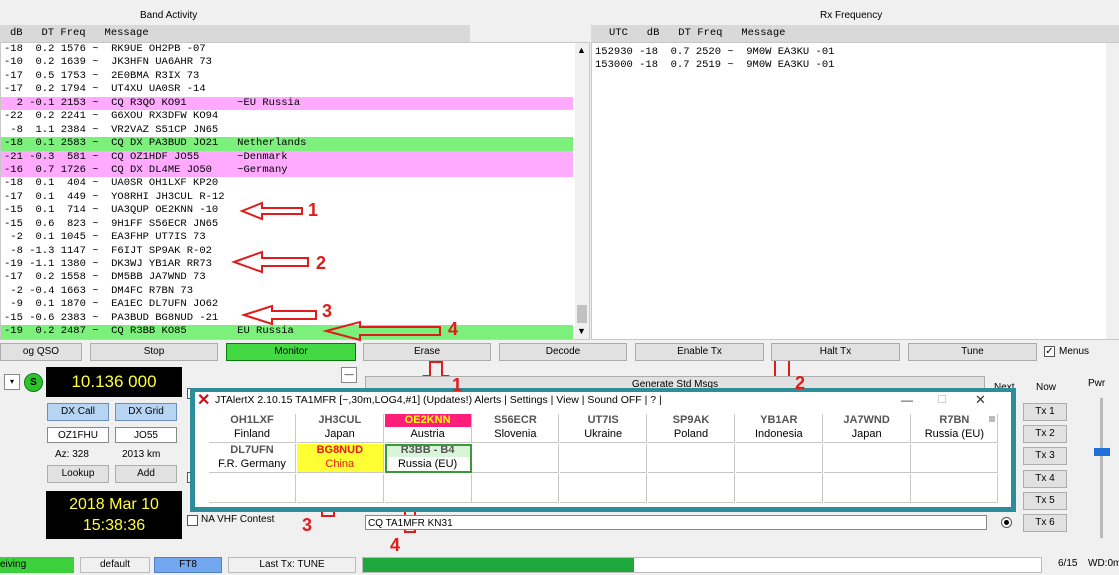  What do you see at coordinates (287, 291) in the screenshot?
I see `band-activity-row: -2 -0.4 1663 ~ DM4FC R7BN 73` at bounding box center [287, 291].